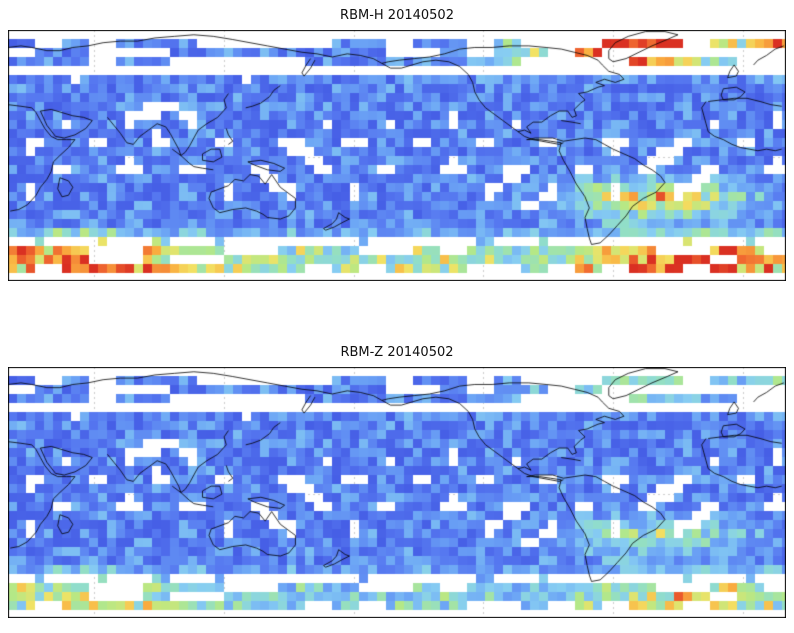  What do you see at coordinates (397, 15) in the screenshot?
I see `panel-title-rbm-h: RBM-H 20140502` at bounding box center [397, 15].